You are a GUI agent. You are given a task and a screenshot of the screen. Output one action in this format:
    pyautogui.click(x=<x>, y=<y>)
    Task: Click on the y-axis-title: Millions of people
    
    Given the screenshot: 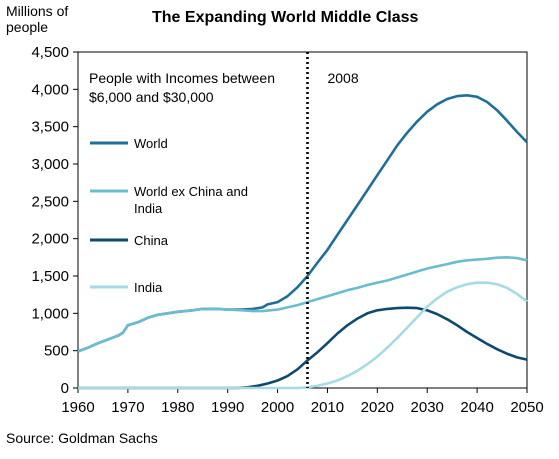 What is the action you would take?
    pyautogui.click(x=37, y=19)
    